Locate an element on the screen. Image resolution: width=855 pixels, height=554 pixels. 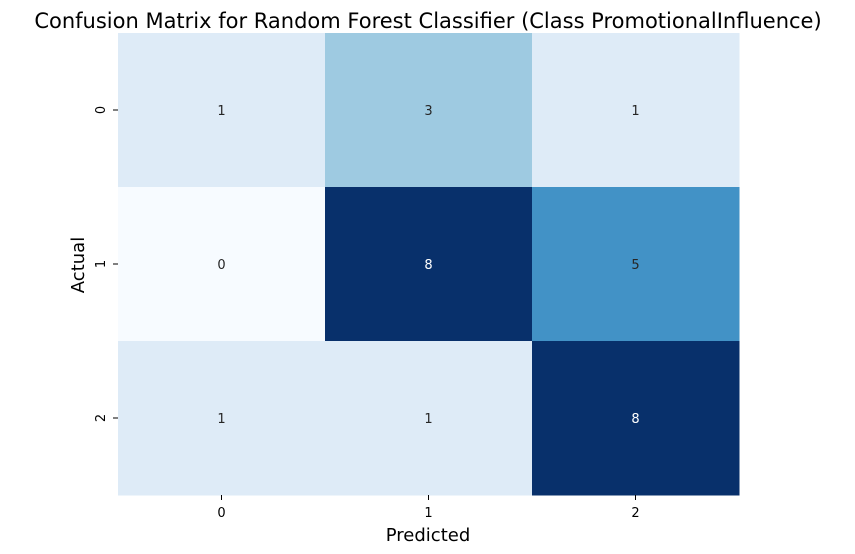
y-tick-label-1: 1 is located at coordinates (101, 264).